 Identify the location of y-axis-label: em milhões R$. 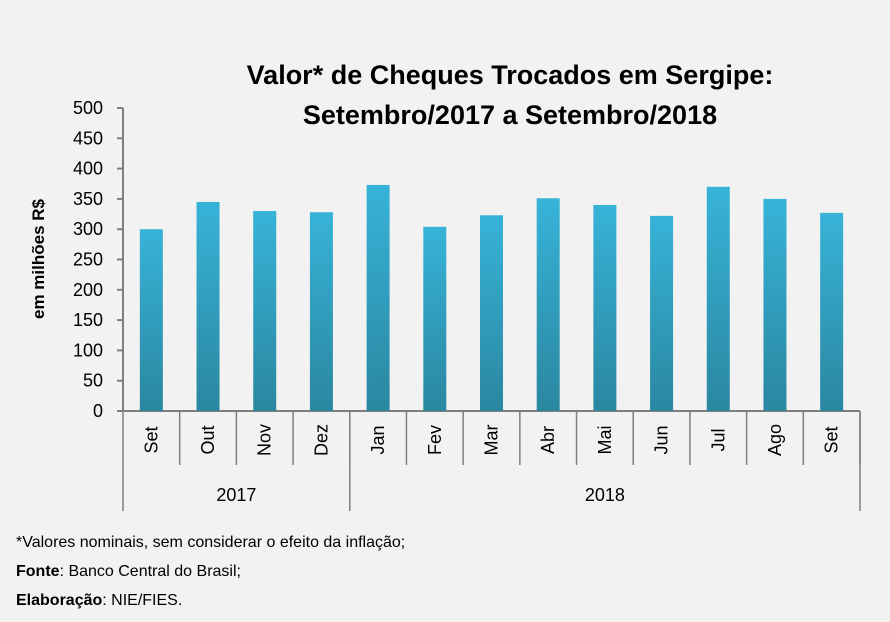
(38, 258).